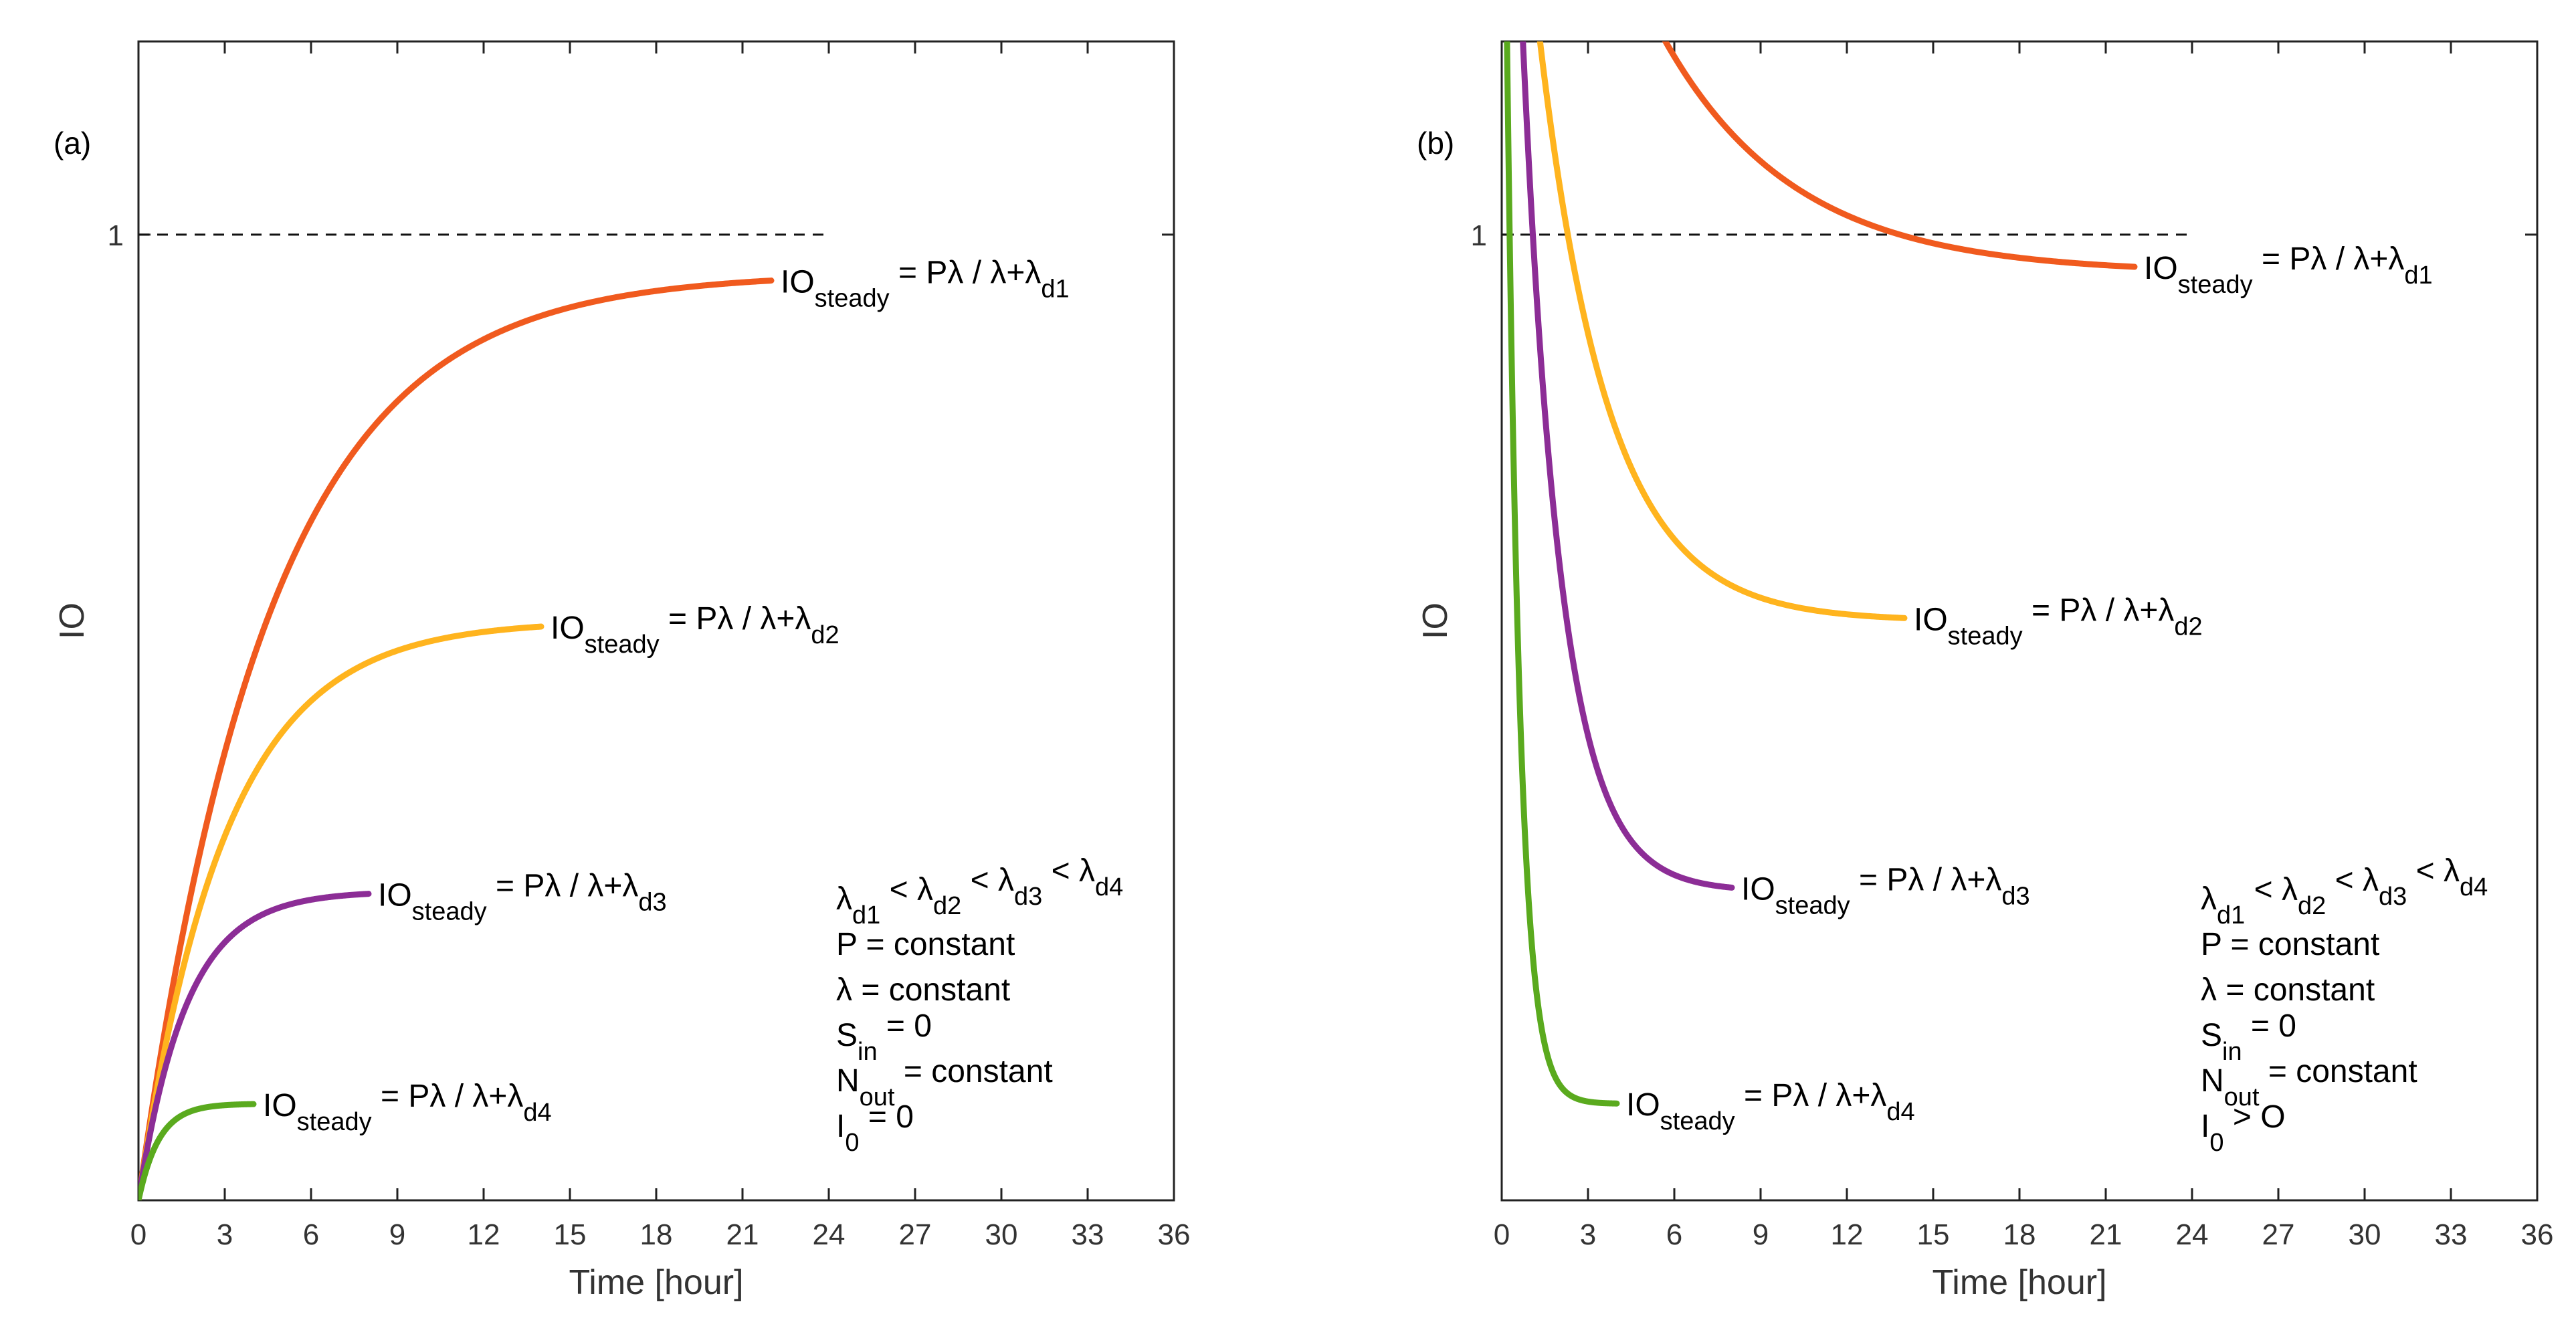  I want to click on series-d1-line, so click(1900, 155).